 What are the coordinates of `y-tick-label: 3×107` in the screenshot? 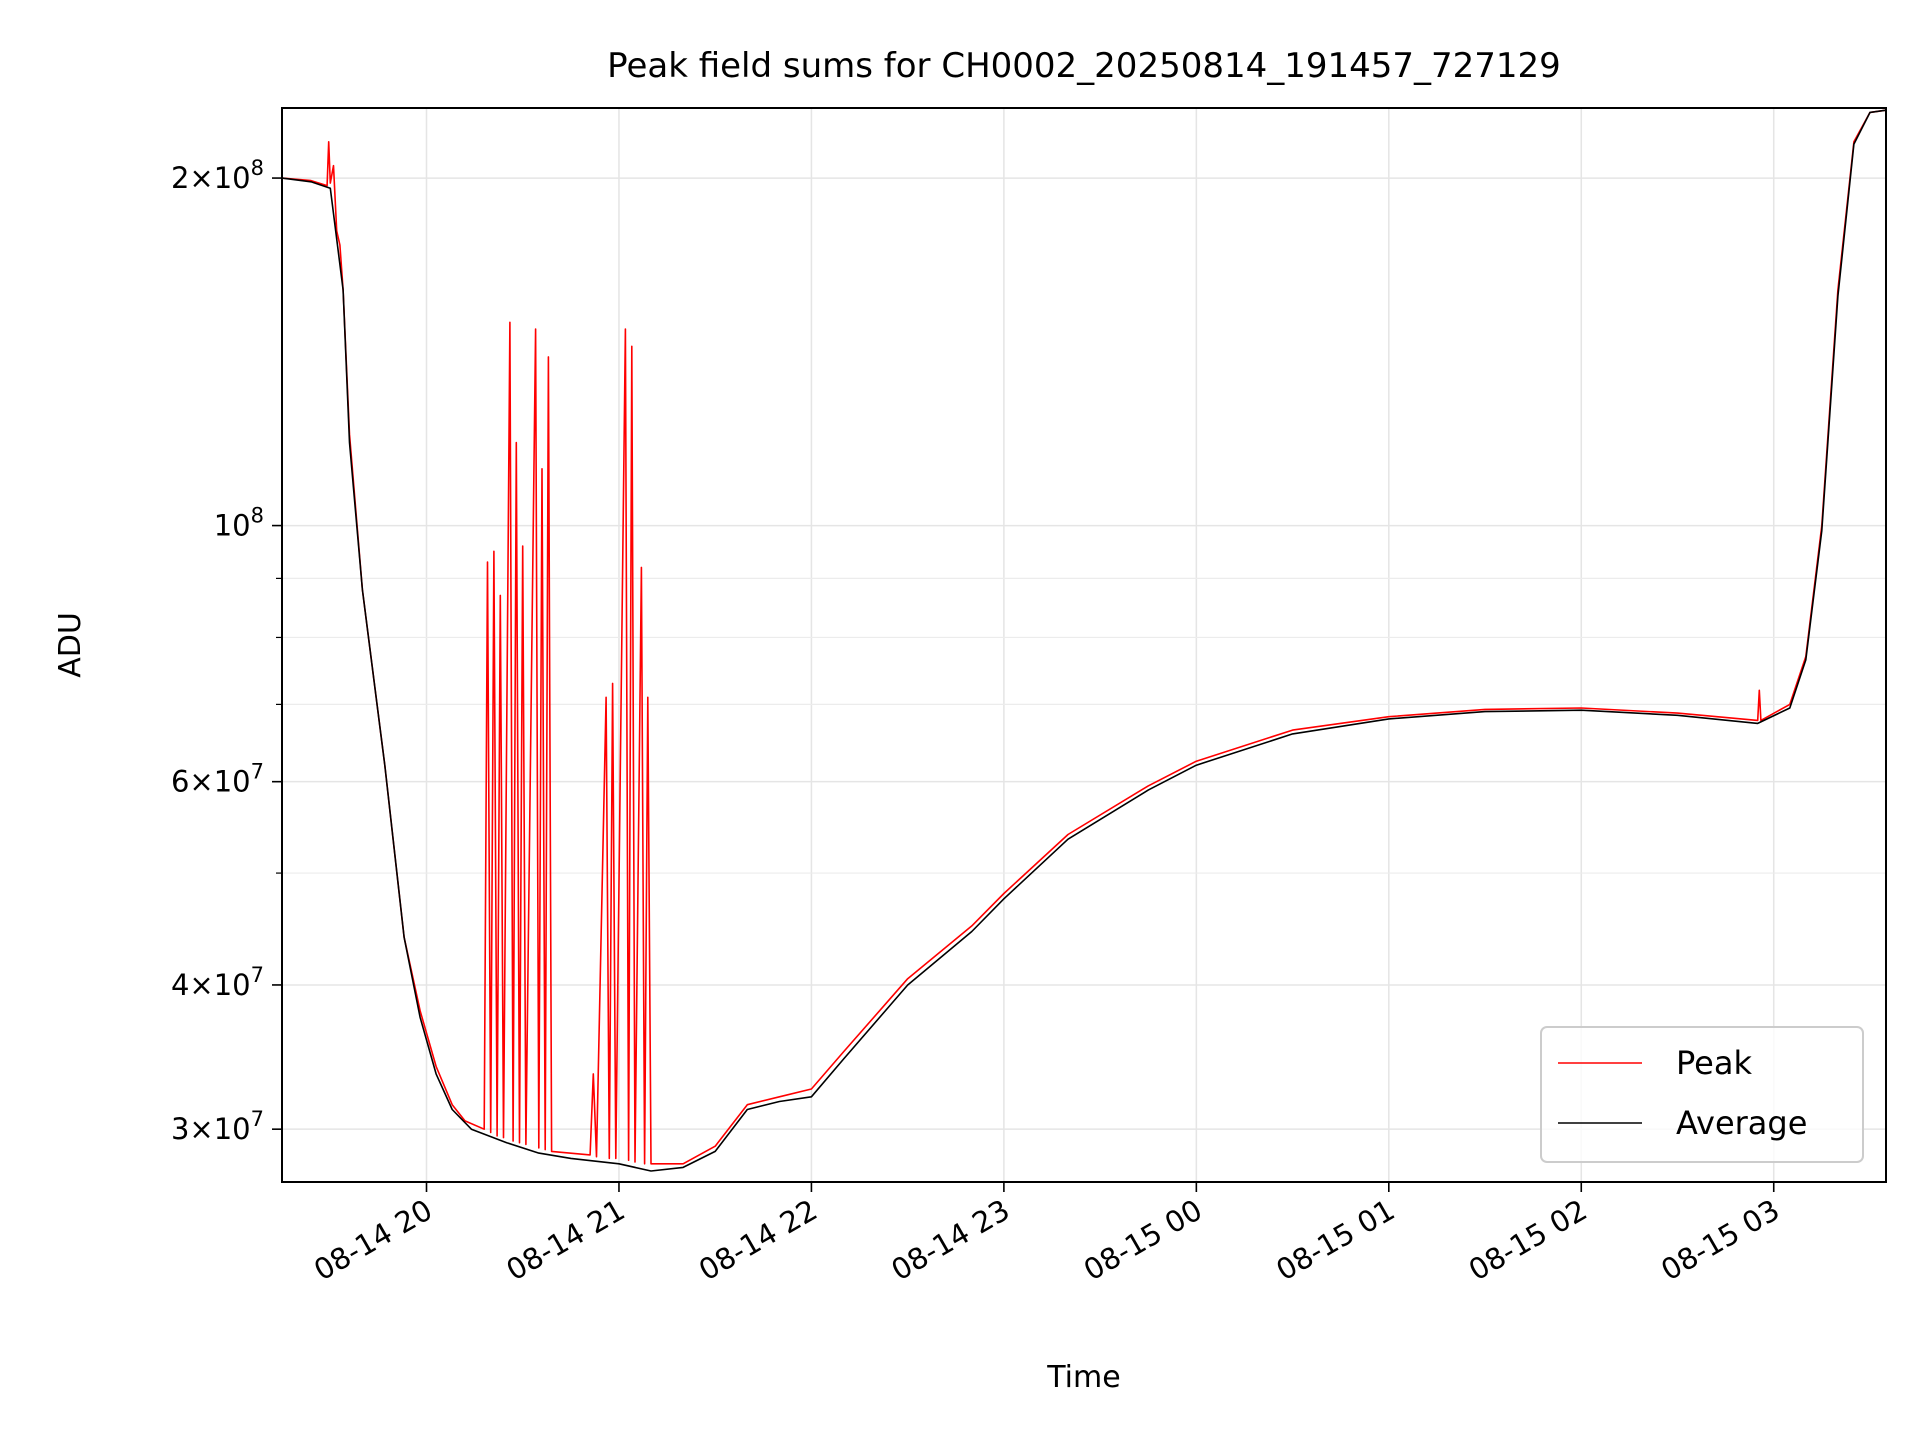 It's located at (217, 1126).